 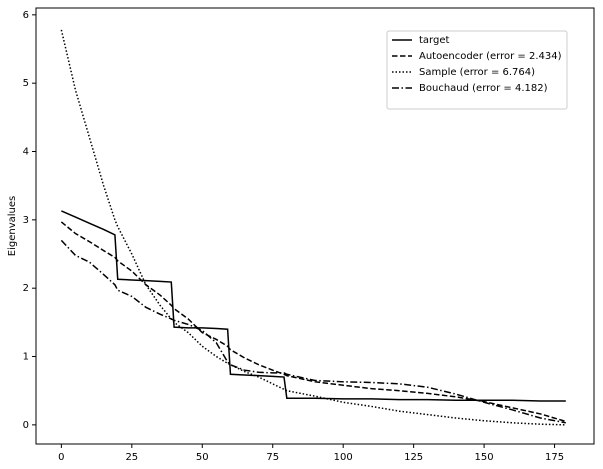 What do you see at coordinates (61, 457) in the screenshot?
I see `x-tick-label: 0` at bounding box center [61, 457].